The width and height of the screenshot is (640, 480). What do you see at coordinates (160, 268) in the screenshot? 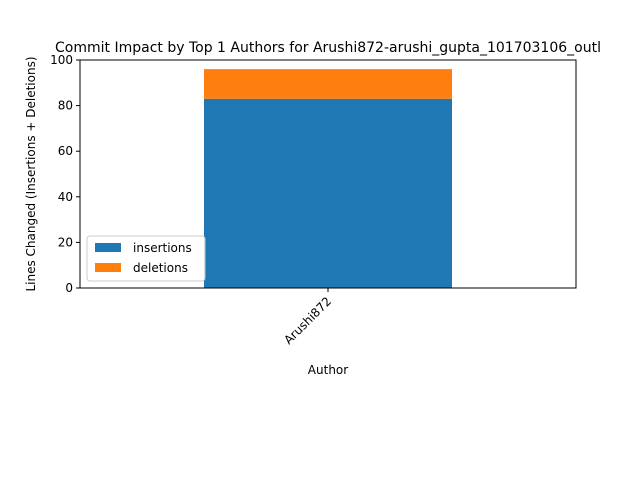
I see `legend-label-deletions: deletions` at bounding box center [160, 268].